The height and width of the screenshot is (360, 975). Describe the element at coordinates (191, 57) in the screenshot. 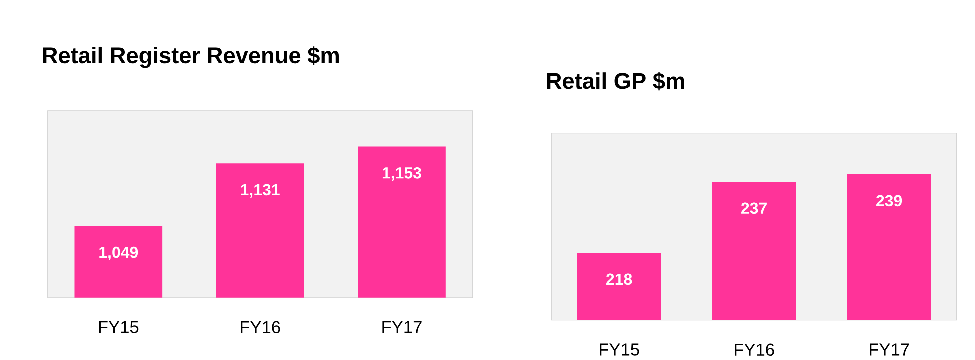

I see `chart-title: Retail Register Revenue $m` at that location.